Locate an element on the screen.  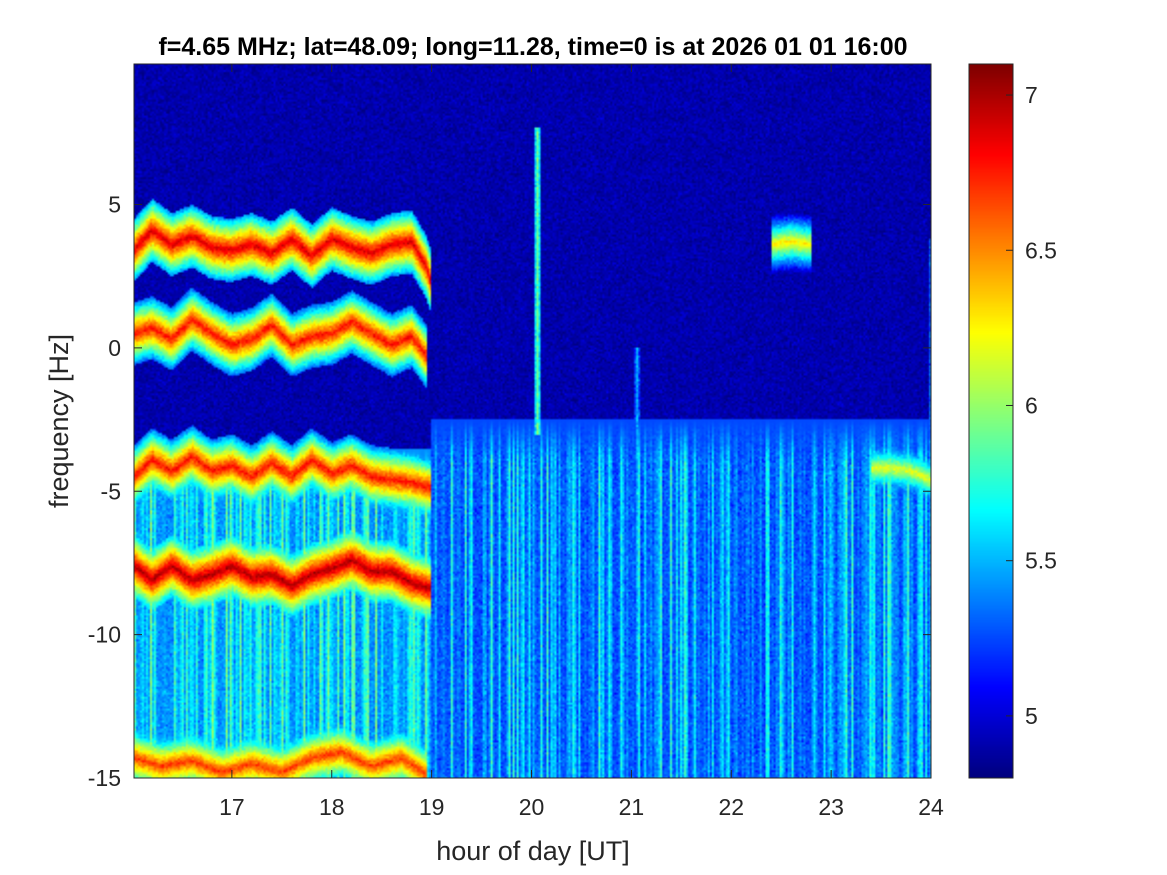
y-axis-label: frequency [Hz] is located at coordinates (59, 421).